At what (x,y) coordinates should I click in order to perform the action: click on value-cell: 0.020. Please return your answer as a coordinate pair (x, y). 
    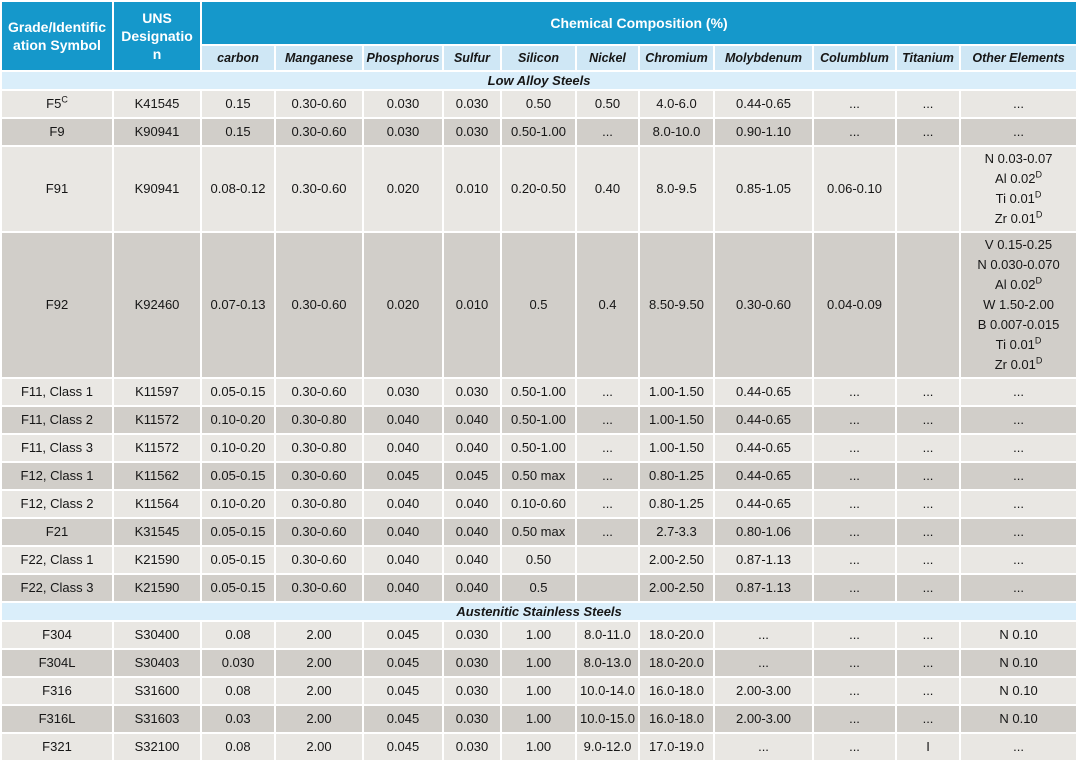
    Looking at the image, I should click on (403, 305).